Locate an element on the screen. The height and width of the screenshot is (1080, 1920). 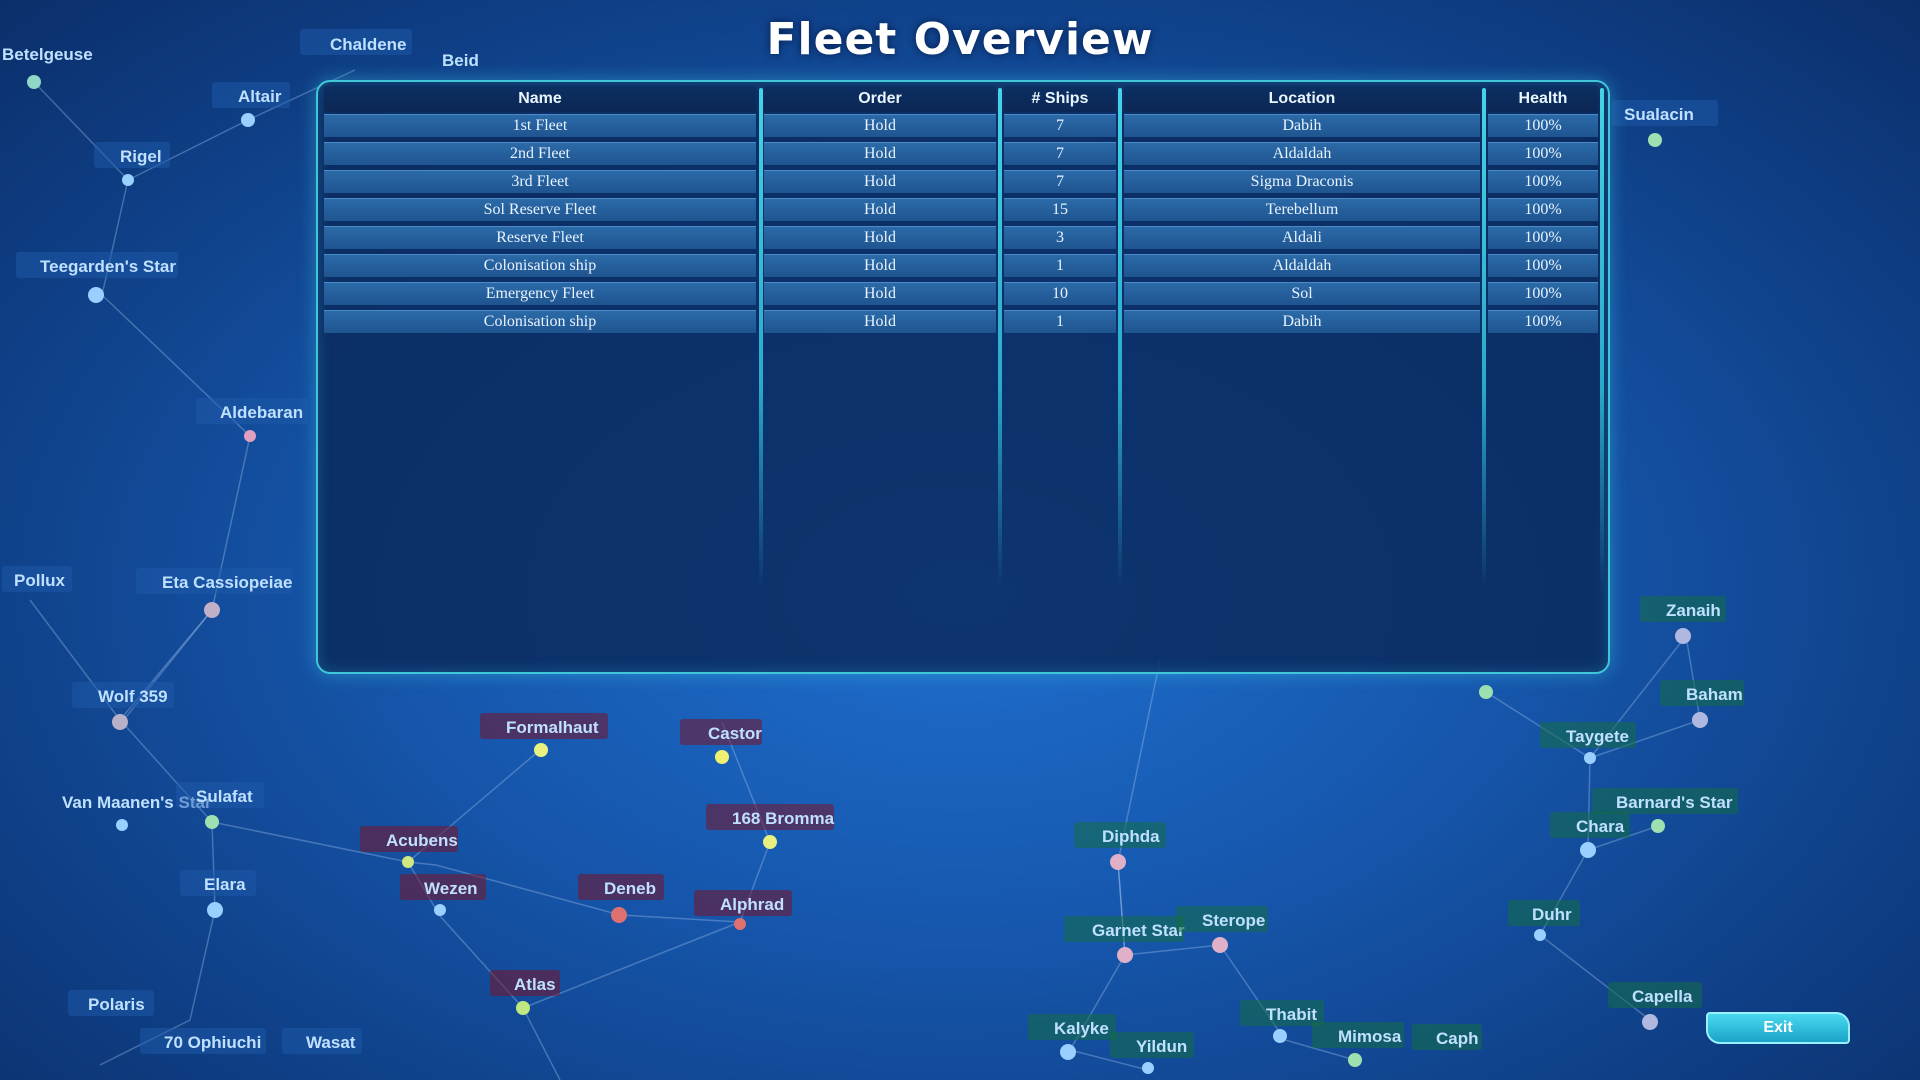
cell-location: Aldali is located at coordinates (1302, 237).